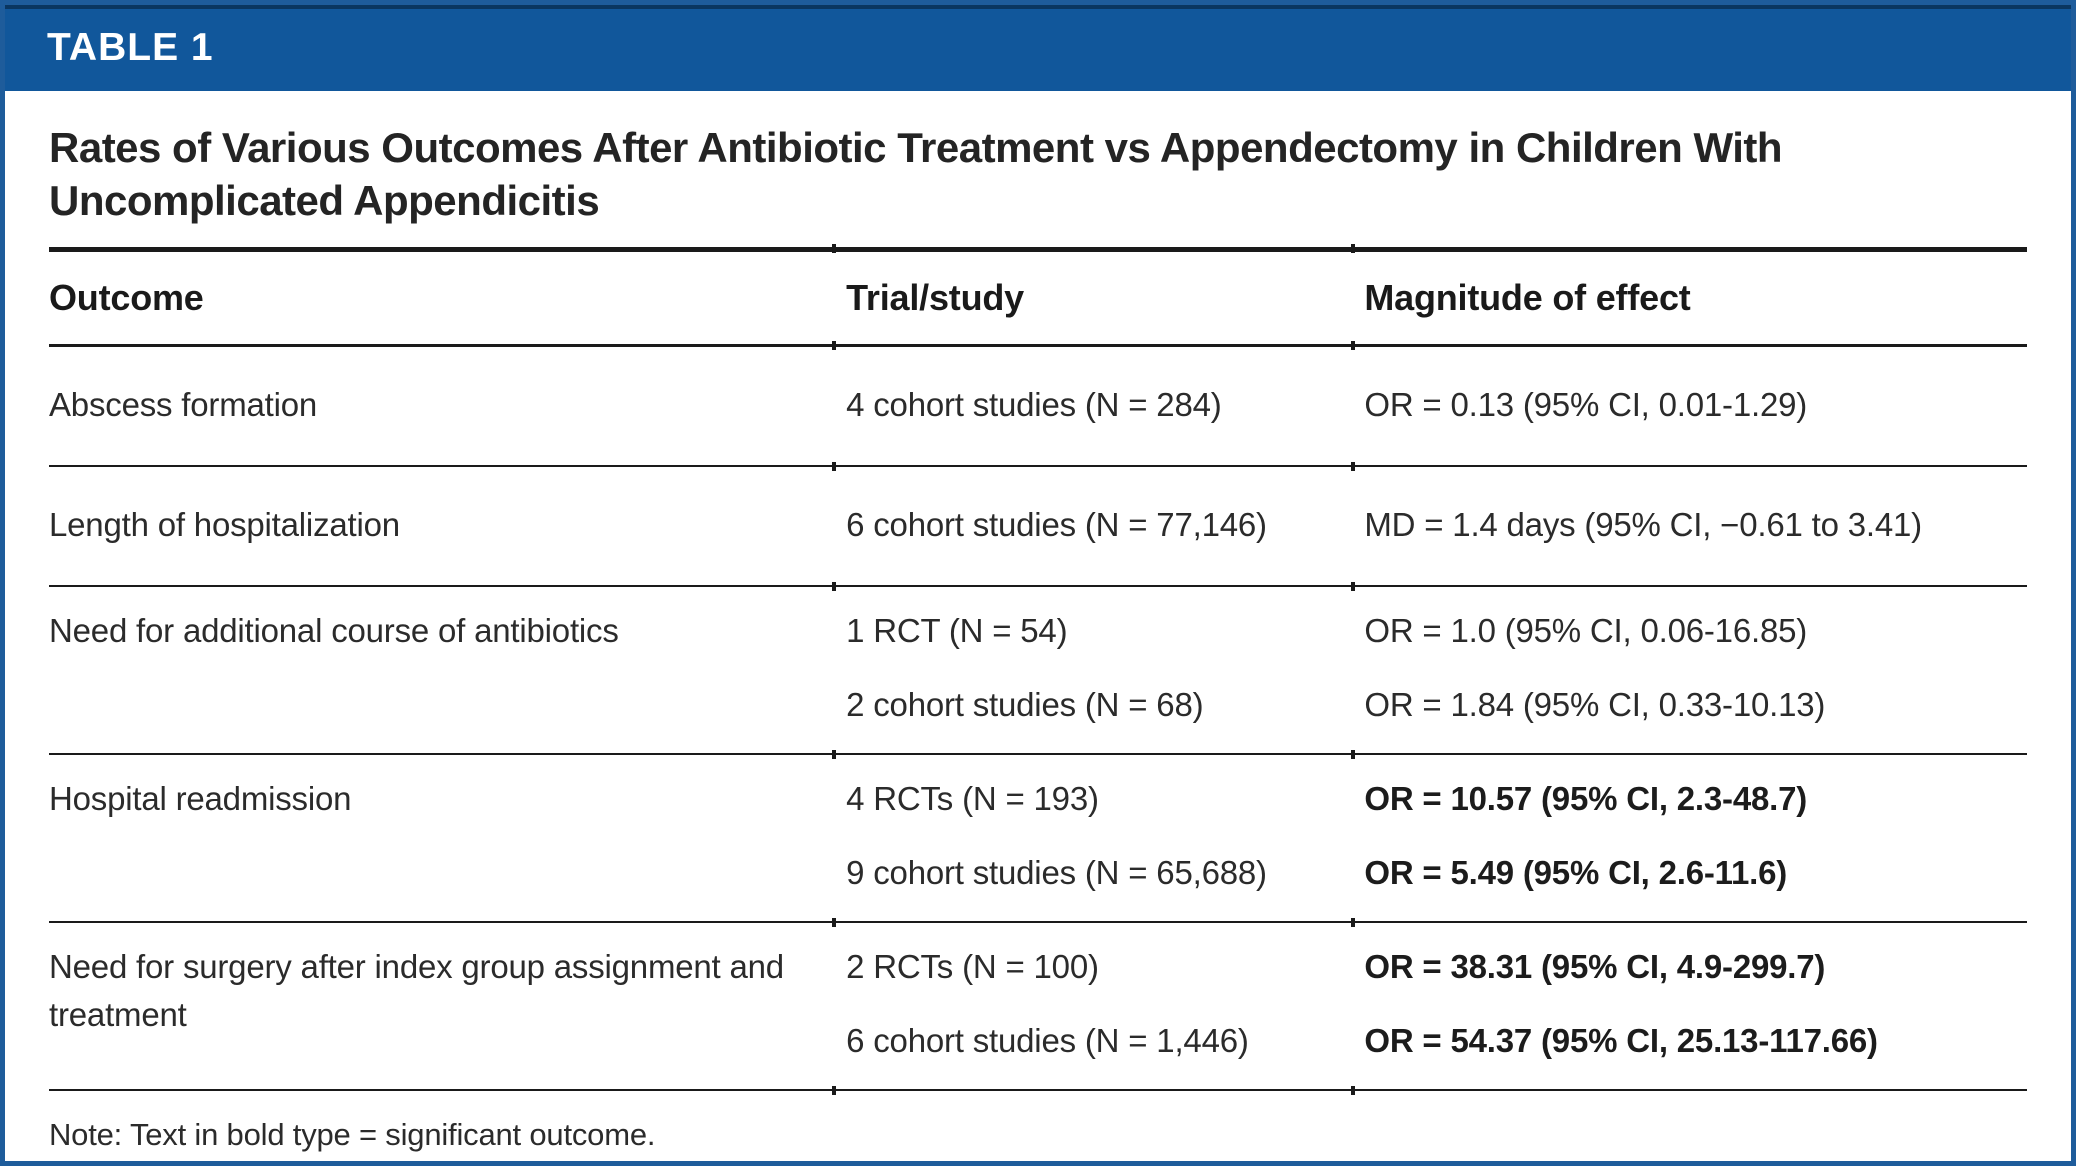 The image size is (2076, 1166). Describe the element at coordinates (935, 297) in the screenshot. I see `column-header-trial-study: Trial/study` at that location.